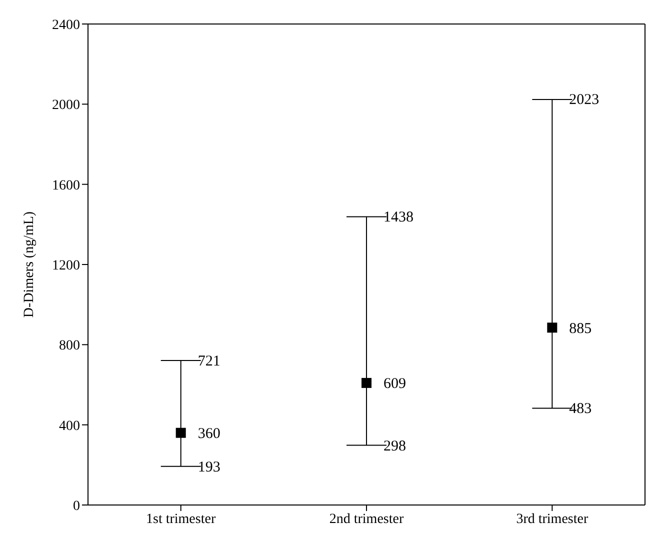 The image size is (661, 535). What do you see at coordinates (395, 384) in the screenshot?
I see `data-label: 609` at bounding box center [395, 384].